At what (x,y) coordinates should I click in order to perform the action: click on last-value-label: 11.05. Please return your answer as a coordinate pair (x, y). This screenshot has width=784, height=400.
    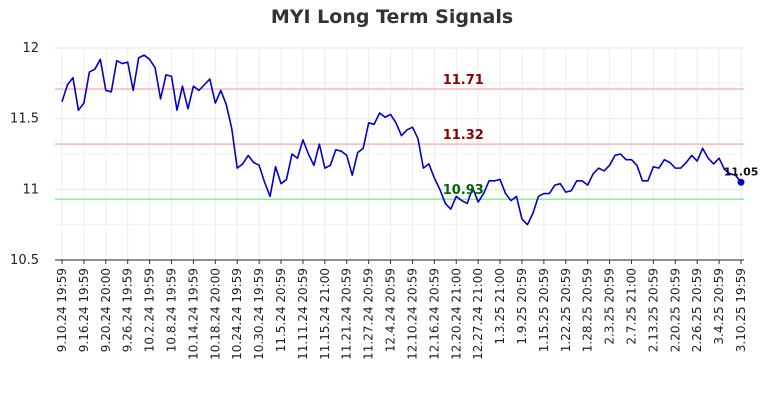
    Looking at the image, I should click on (741, 171).